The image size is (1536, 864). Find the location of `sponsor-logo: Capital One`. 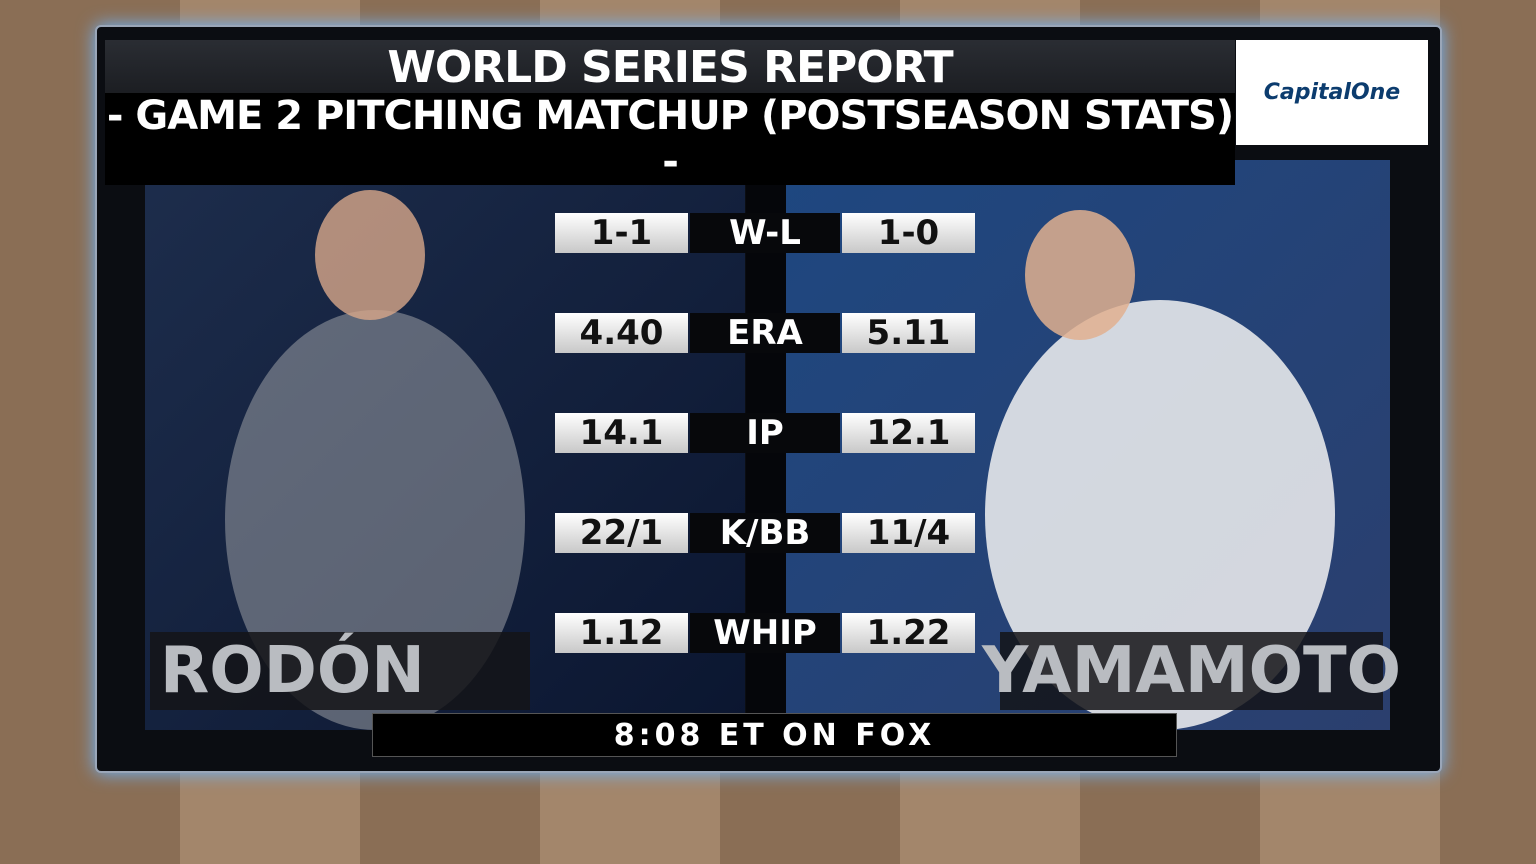

sponsor-logo: Capital One is located at coordinates (1332, 92).